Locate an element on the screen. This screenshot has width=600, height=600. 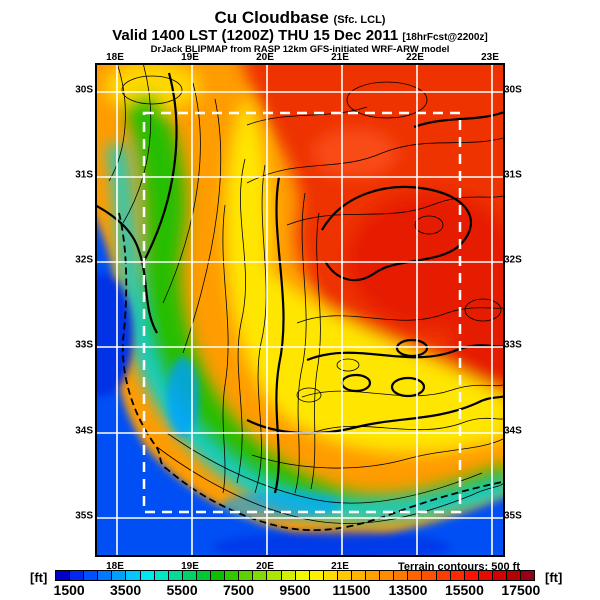
lon-tick-top-21E: 21E is located at coordinates (340, 57).